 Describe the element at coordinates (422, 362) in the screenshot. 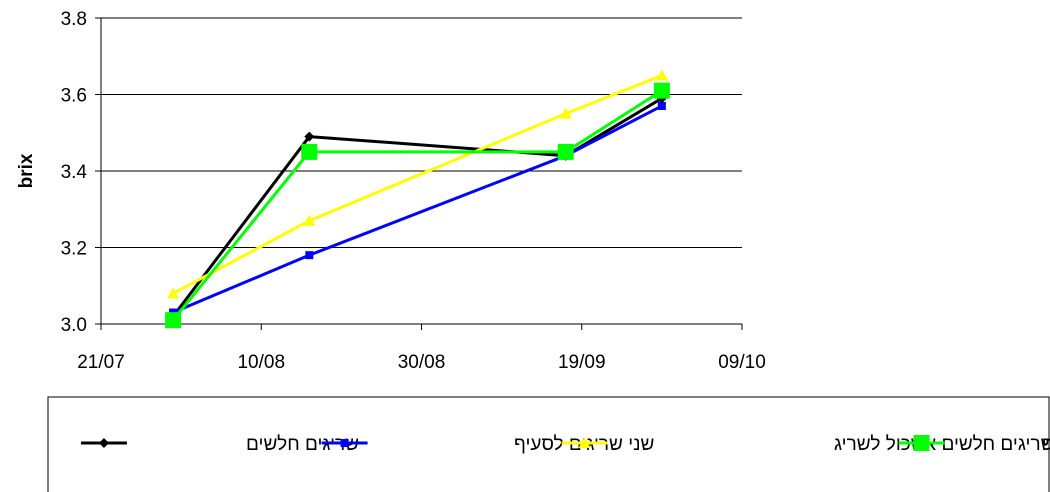

I see `x-tick-label: 30/08` at that location.